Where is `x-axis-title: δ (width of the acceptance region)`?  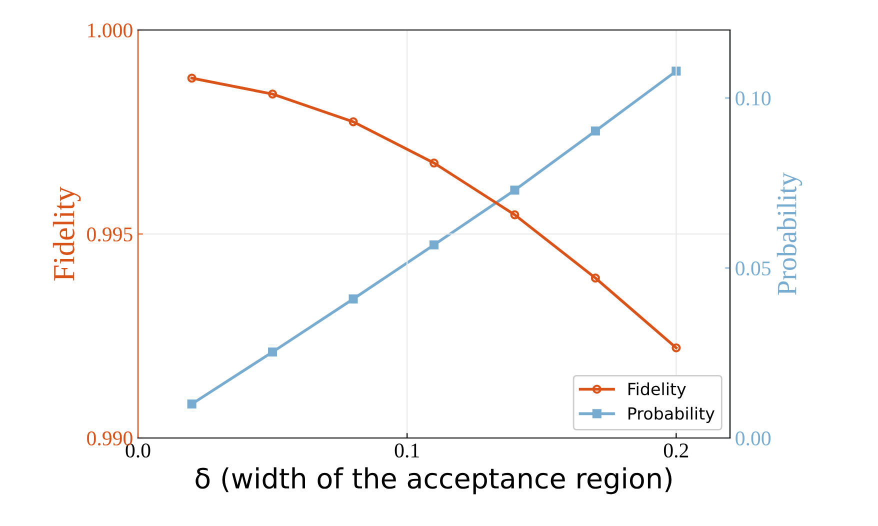 x-axis-title: δ (width of the acceptance region) is located at coordinates (434, 480).